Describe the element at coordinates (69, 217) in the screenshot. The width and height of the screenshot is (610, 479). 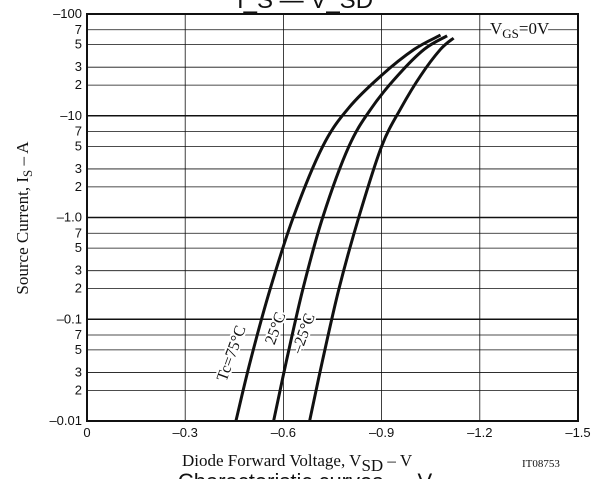
I see `y-major-tick-label: –1.0` at that location.